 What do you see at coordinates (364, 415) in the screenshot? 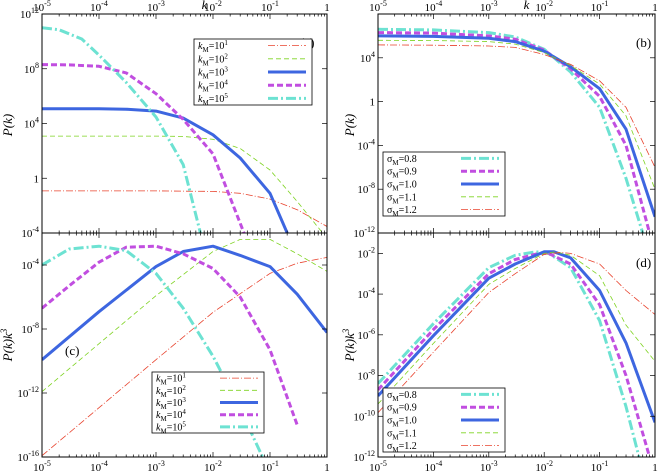
I see `y-tick-label: 10⁻¹⁰` at bounding box center [364, 415].